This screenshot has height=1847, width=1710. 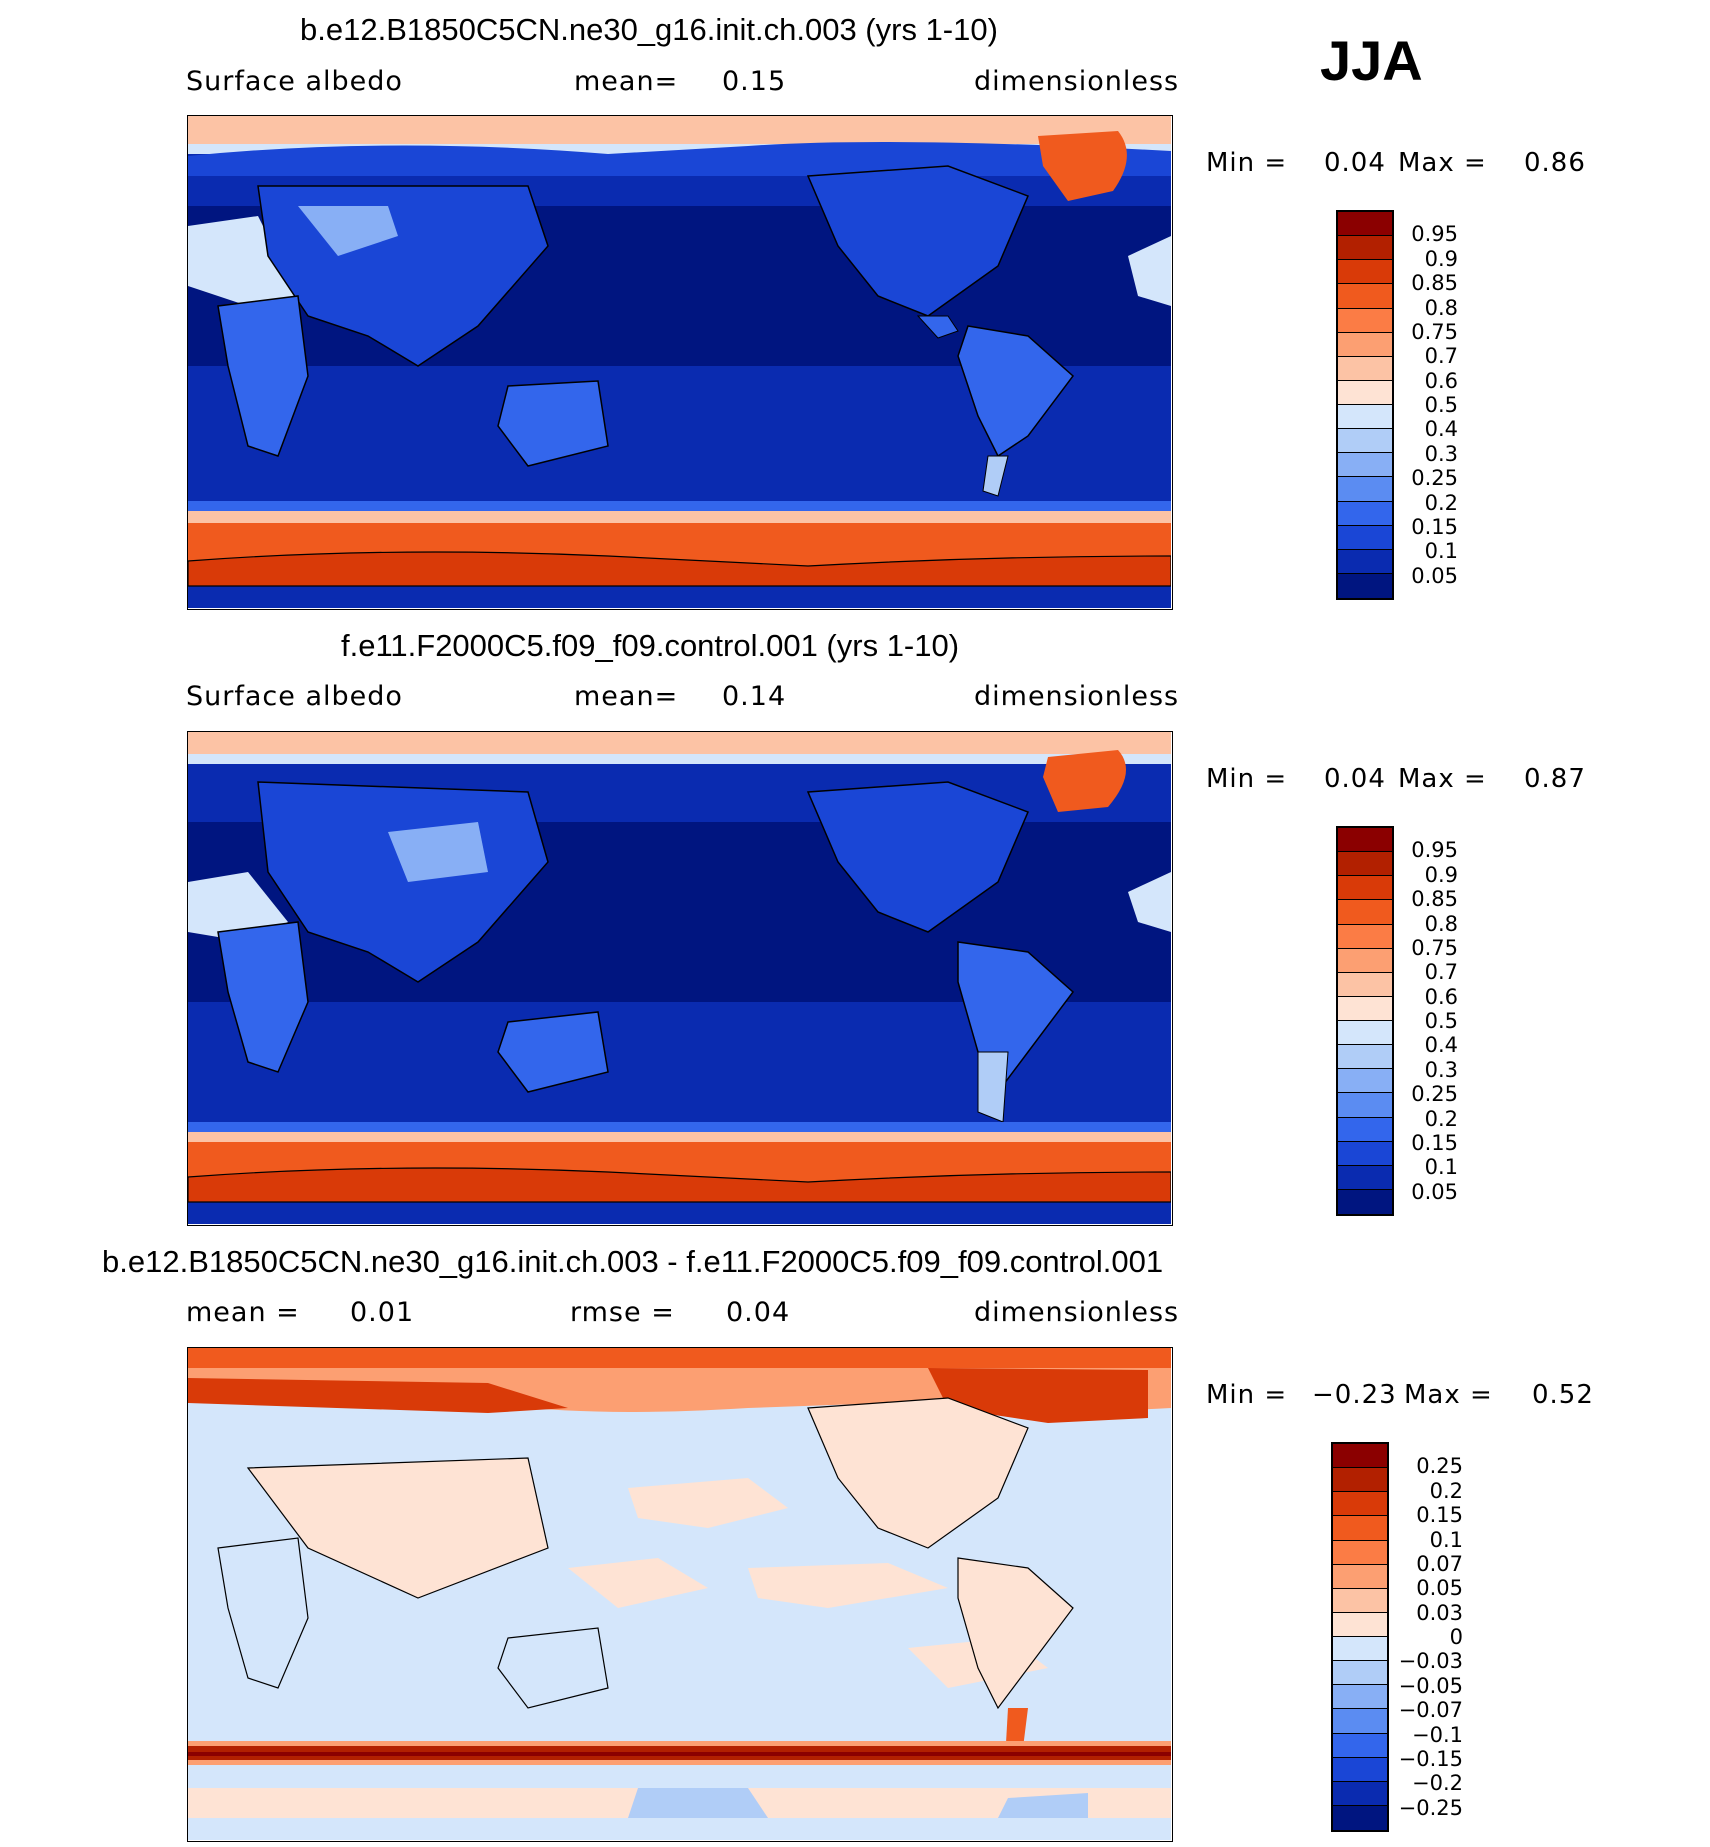 I want to click on season-label: JJA, so click(x=1371, y=60).